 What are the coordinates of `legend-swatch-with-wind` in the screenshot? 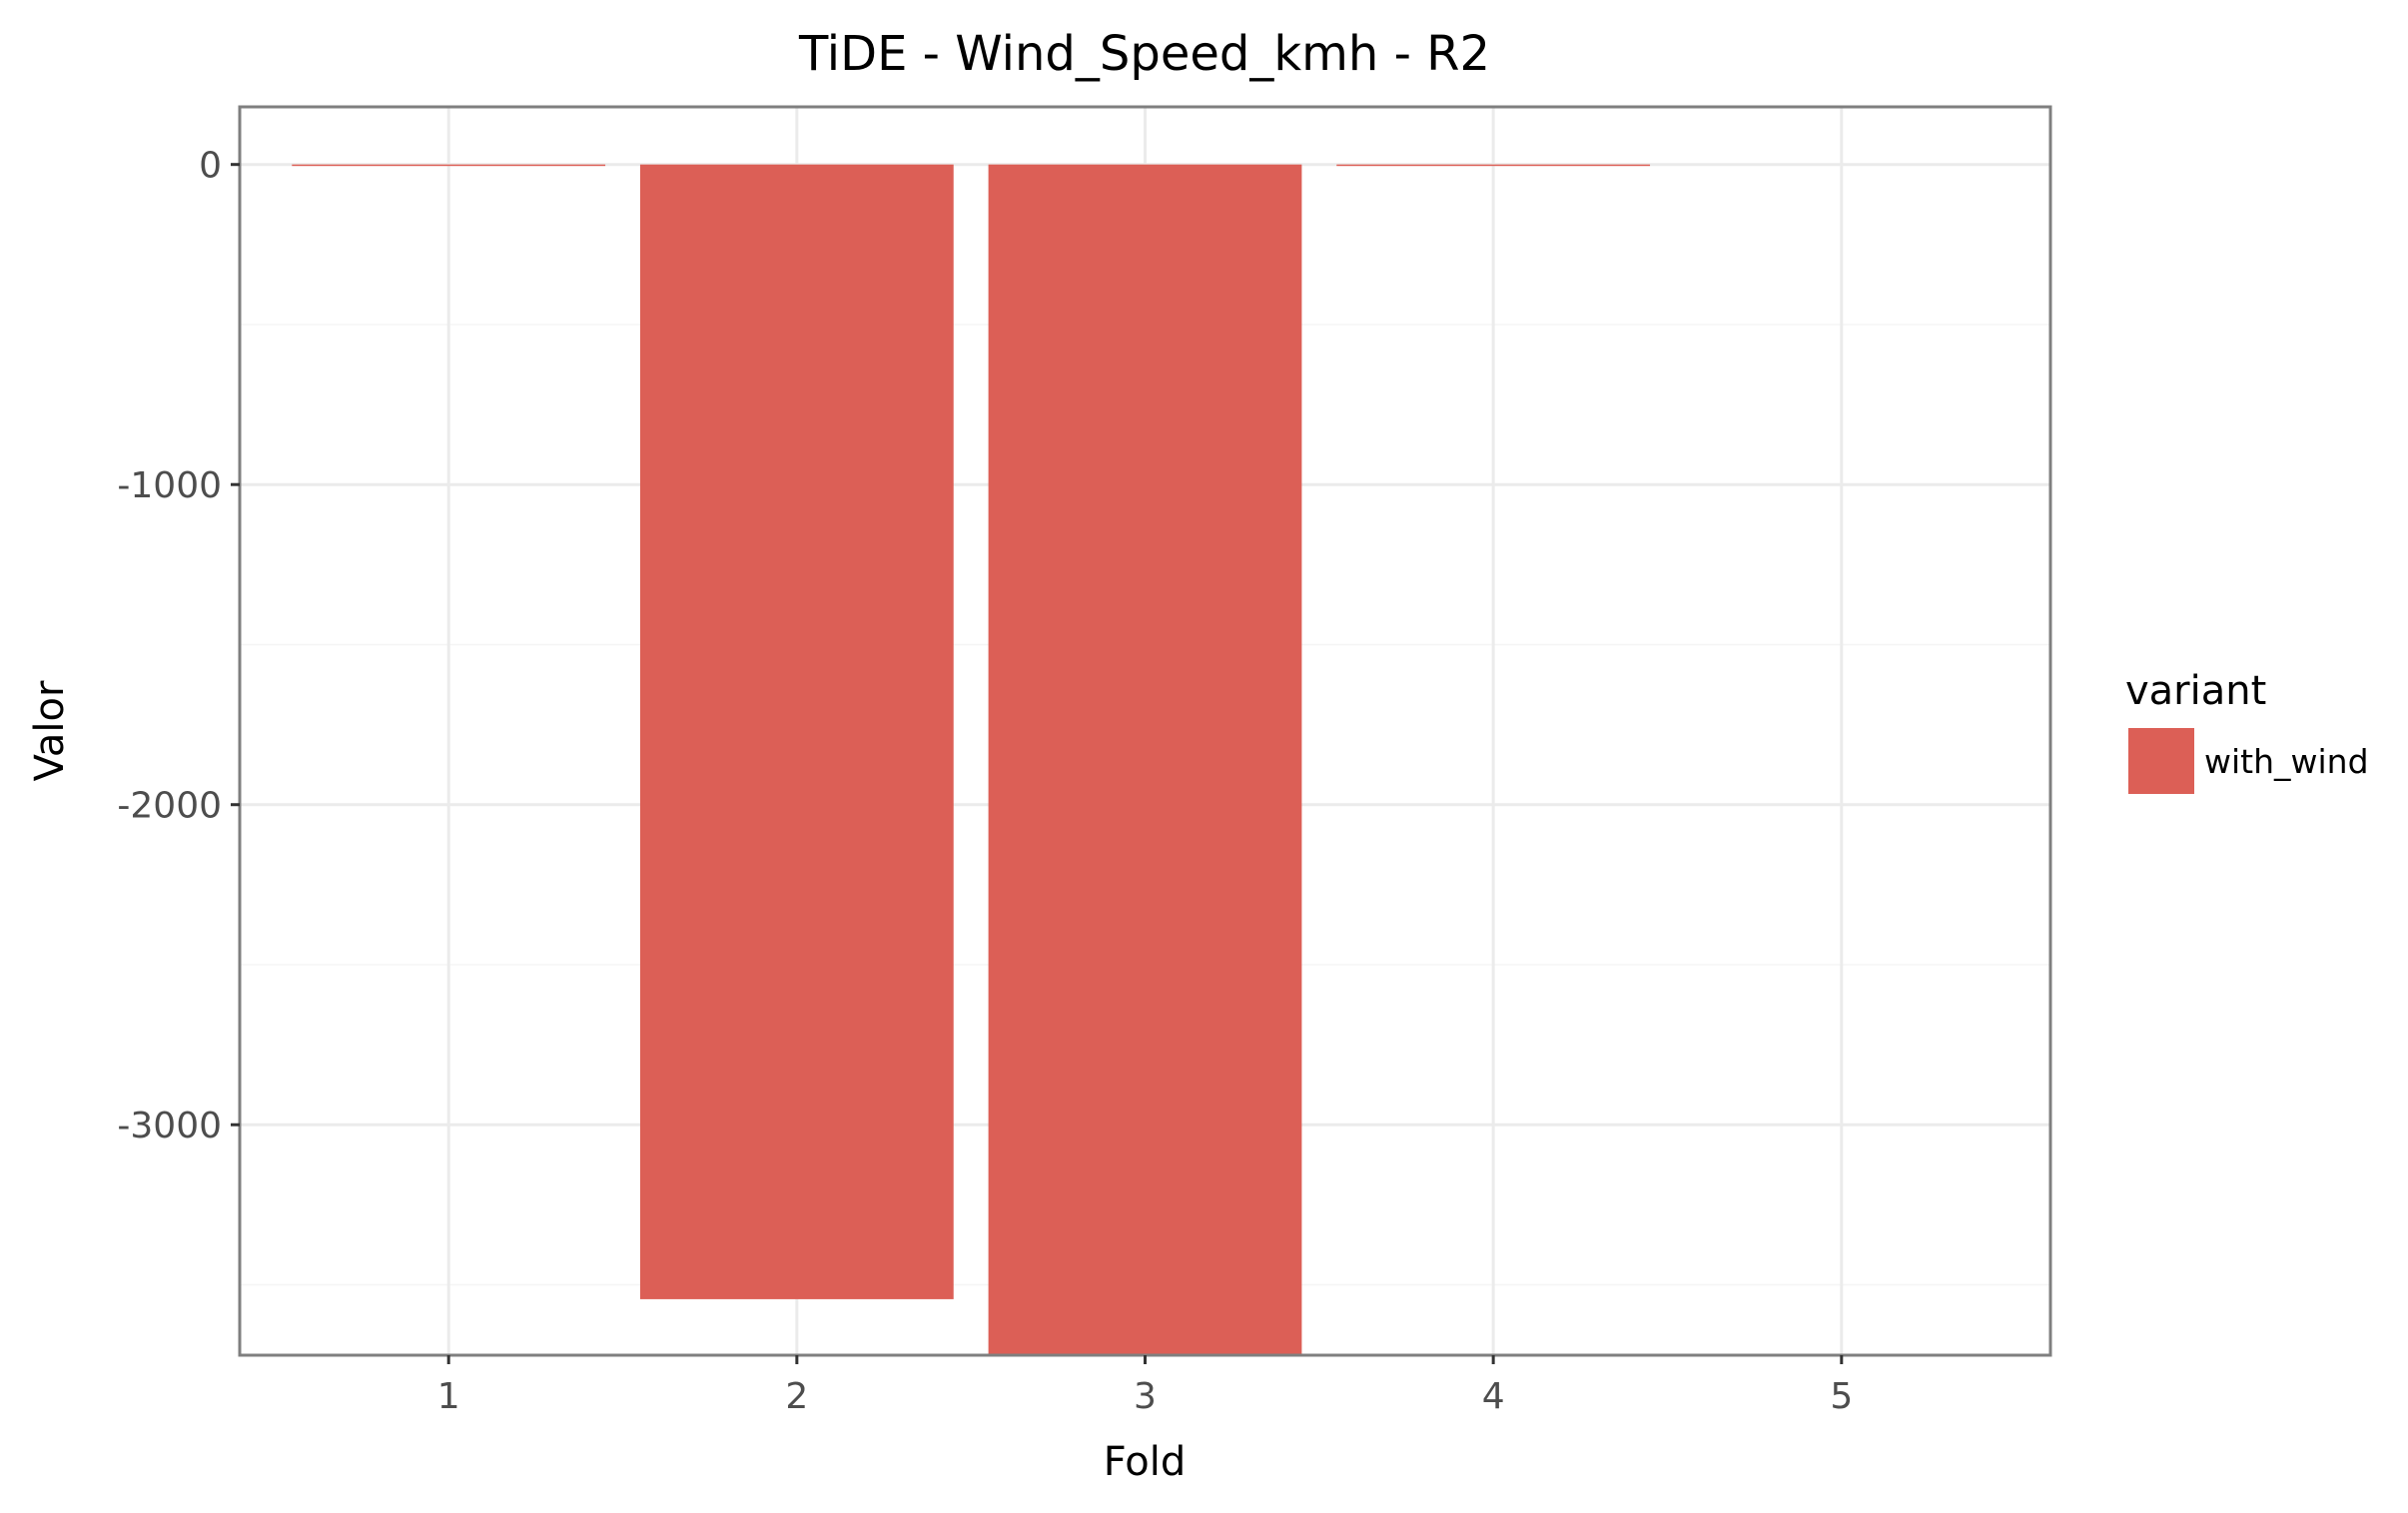 It's located at (2161, 761).